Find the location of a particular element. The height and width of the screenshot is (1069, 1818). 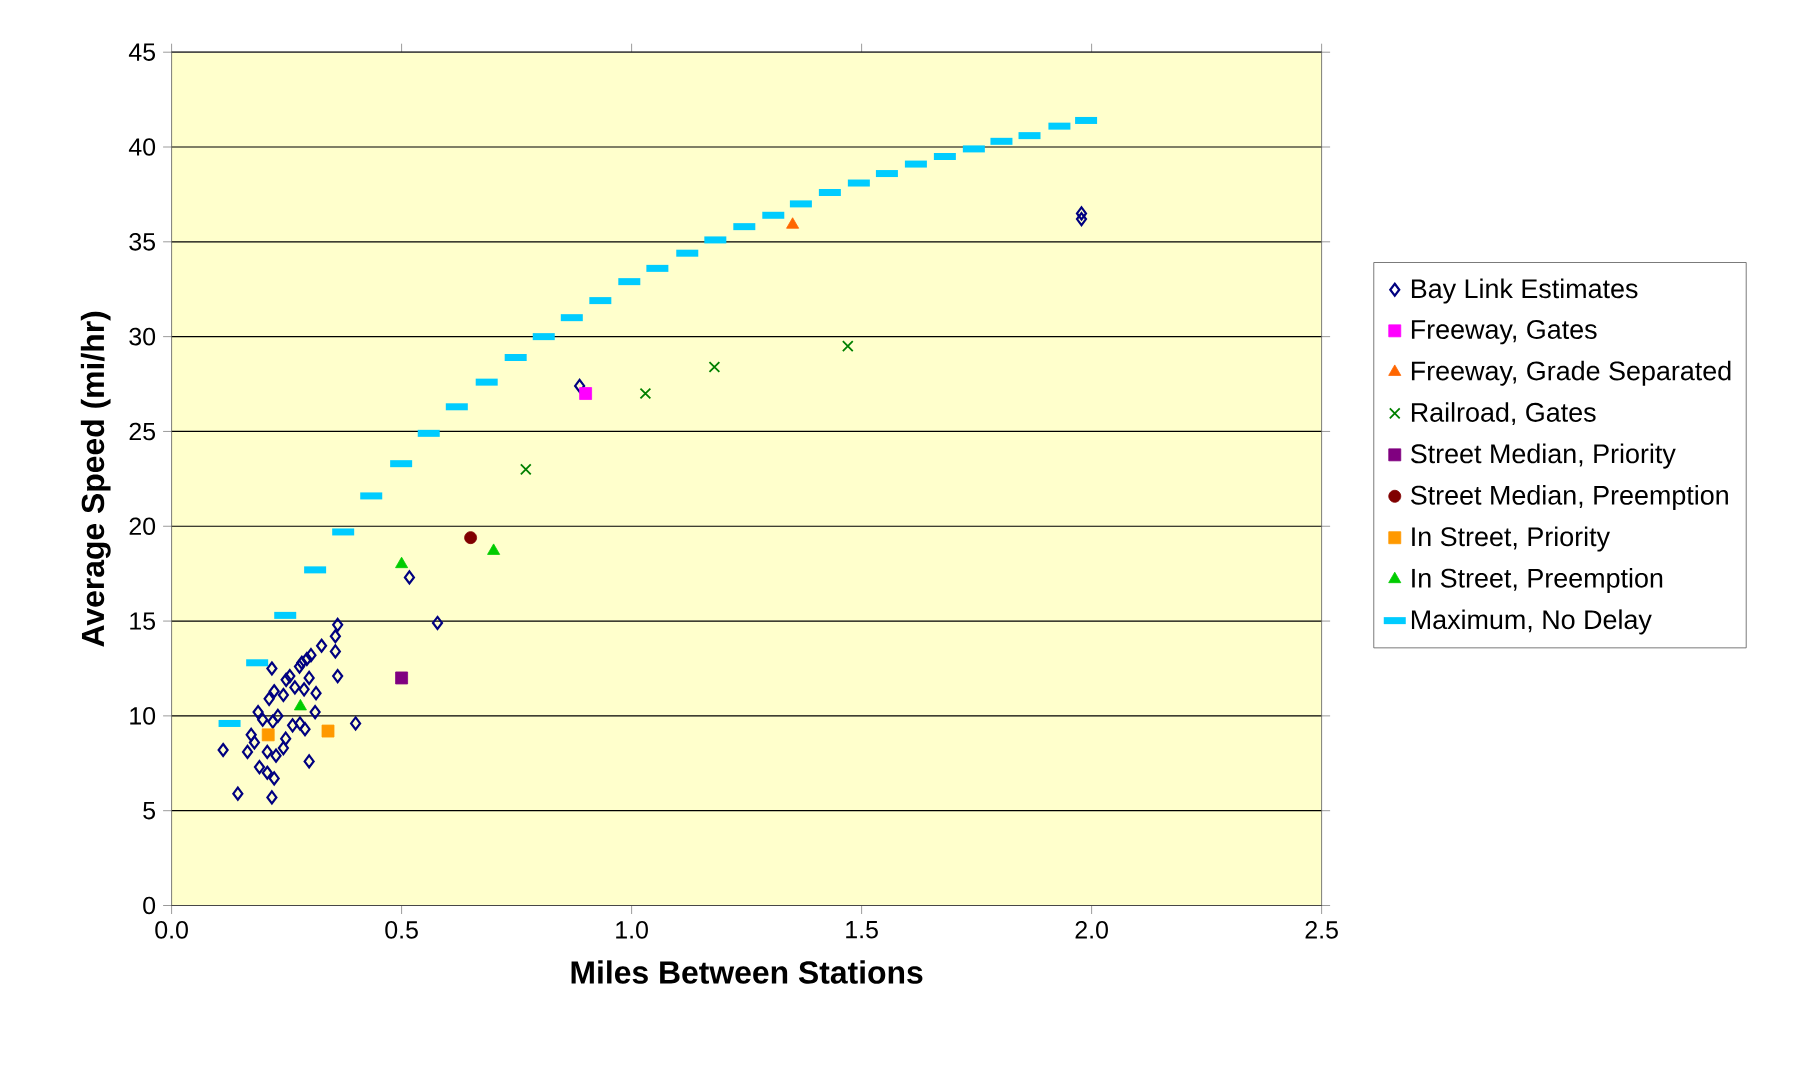

y-tick-label: 5 is located at coordinates (149, 811).